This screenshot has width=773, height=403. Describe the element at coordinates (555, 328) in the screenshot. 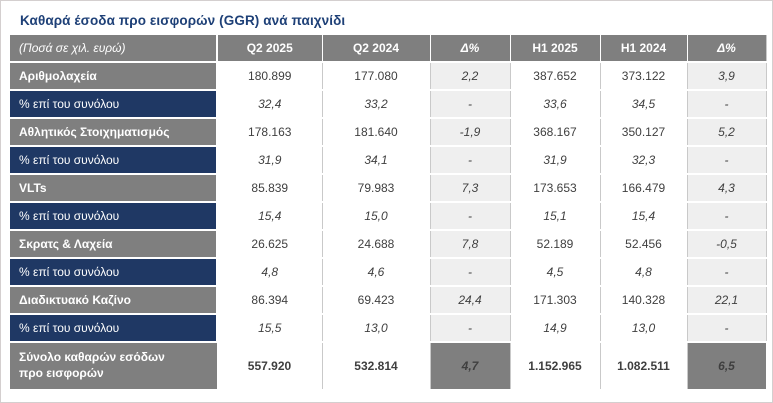

I see `value-cell: 14,9` at that location.